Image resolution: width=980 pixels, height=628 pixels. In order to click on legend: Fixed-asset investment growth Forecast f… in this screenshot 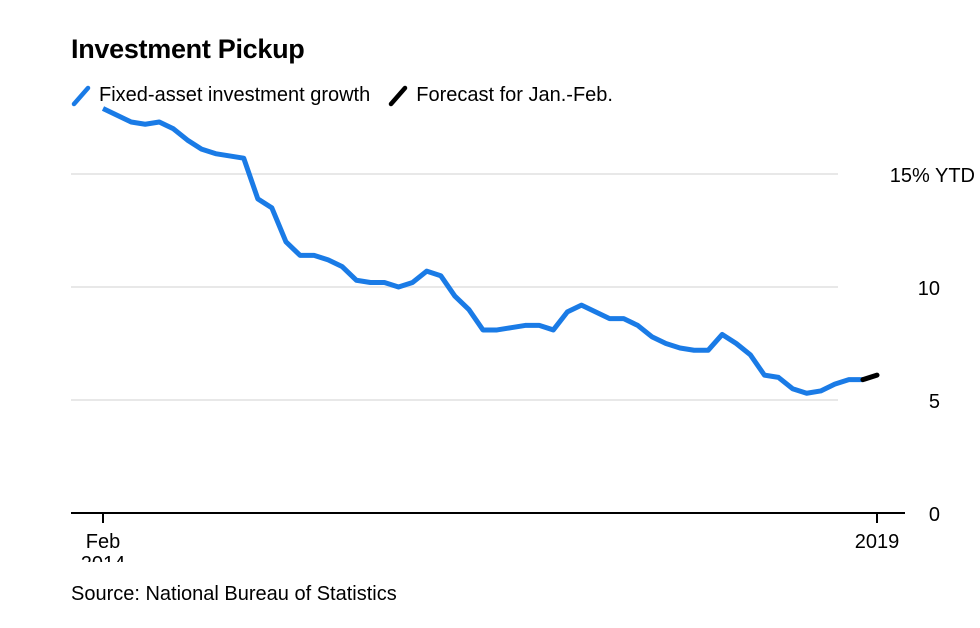, I will do `click(351, 95)`.